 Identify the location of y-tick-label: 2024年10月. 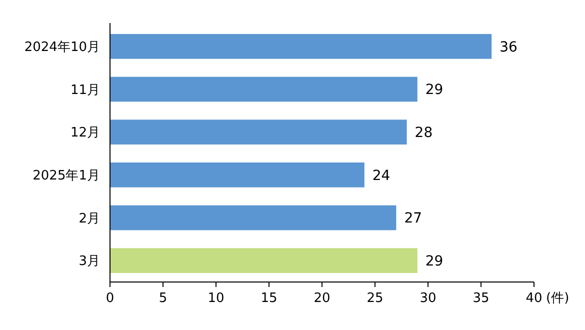
(62, 47).